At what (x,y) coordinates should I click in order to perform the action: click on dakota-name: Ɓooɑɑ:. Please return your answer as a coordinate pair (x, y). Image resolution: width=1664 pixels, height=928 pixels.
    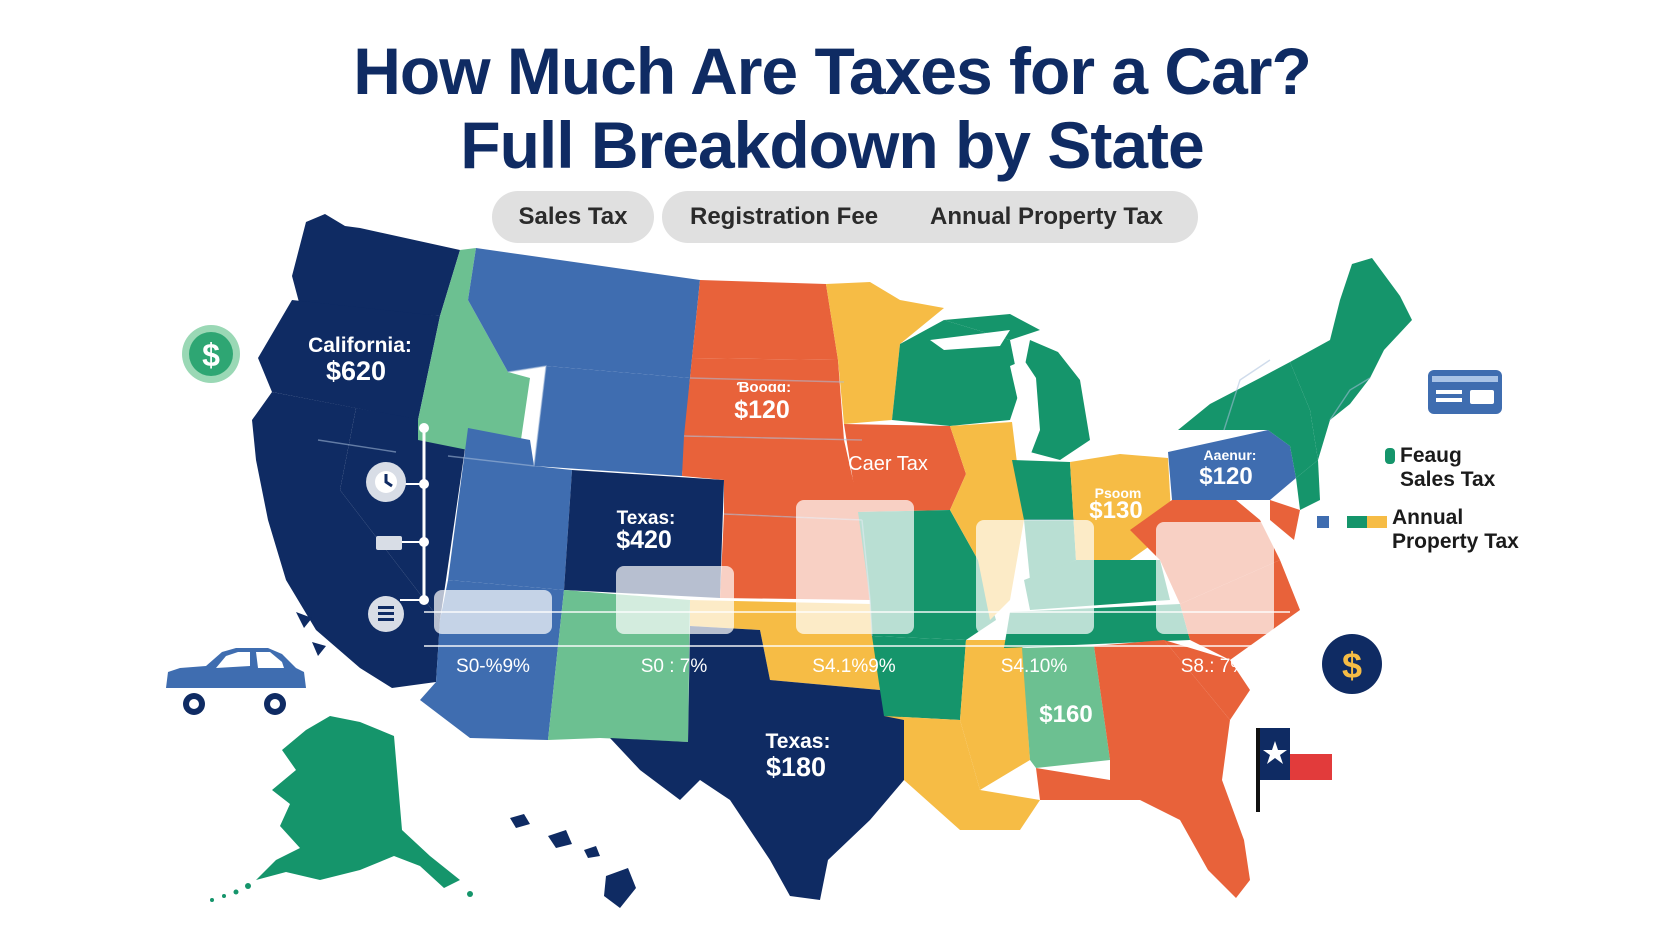
    Looking at the image, I should click on (764, 387).